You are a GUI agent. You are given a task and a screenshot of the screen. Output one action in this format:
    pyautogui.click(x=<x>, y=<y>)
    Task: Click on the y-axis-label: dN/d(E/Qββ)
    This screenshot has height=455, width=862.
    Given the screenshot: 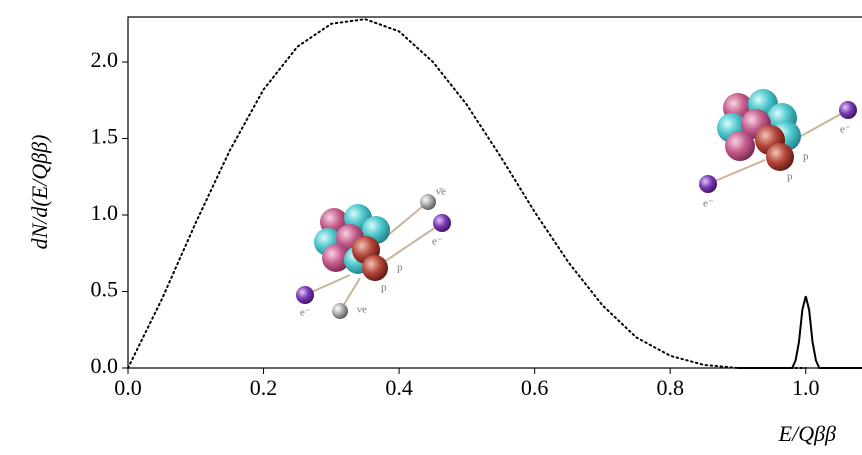 What is the action you would take?
    pyautogui.click(x=39, y=192)
    